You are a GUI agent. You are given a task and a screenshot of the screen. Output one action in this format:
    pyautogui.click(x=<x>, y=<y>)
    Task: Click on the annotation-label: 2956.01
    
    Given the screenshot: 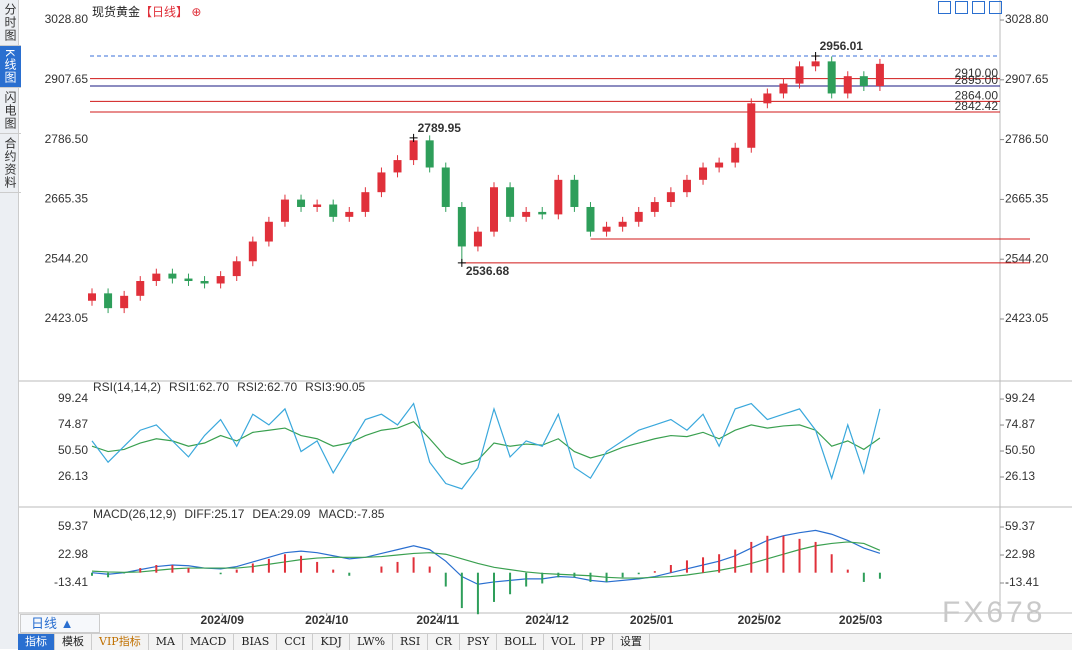 What is the action you would take?
    pyautogui.click(x=842, y=46)
    